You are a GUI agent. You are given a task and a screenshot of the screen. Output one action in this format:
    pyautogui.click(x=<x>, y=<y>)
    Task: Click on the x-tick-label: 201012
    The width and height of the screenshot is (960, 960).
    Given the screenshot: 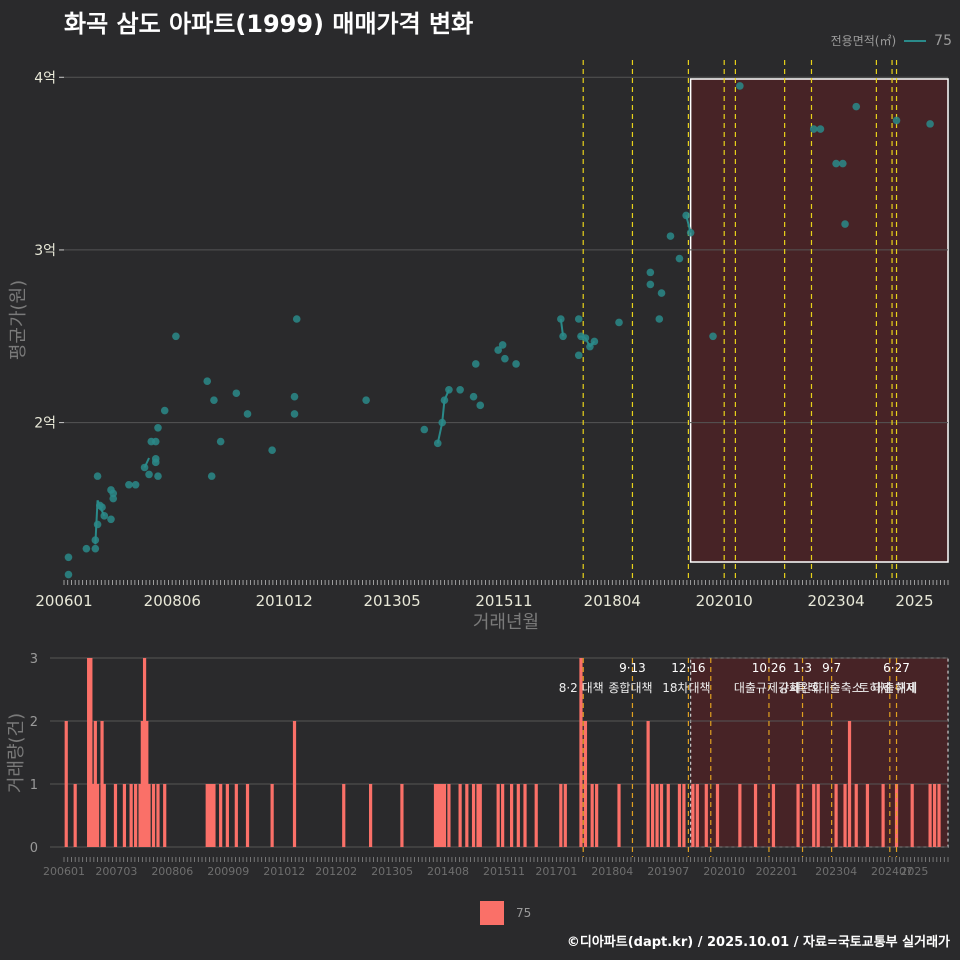 What is the action you would take?
    pyautogui.click(x=284, y=871)
    